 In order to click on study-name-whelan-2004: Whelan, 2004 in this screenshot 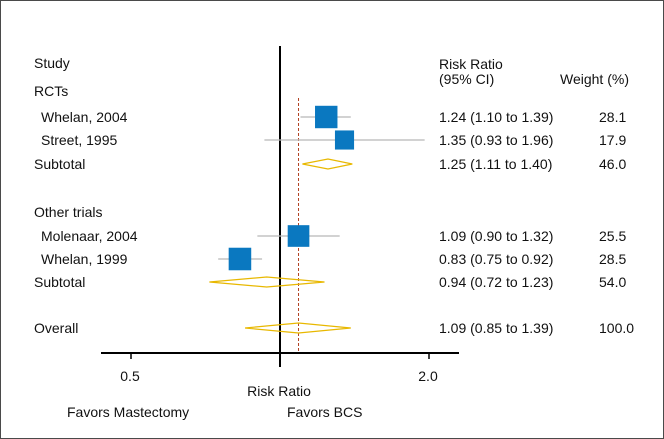, I will do `click(84, 117)`.